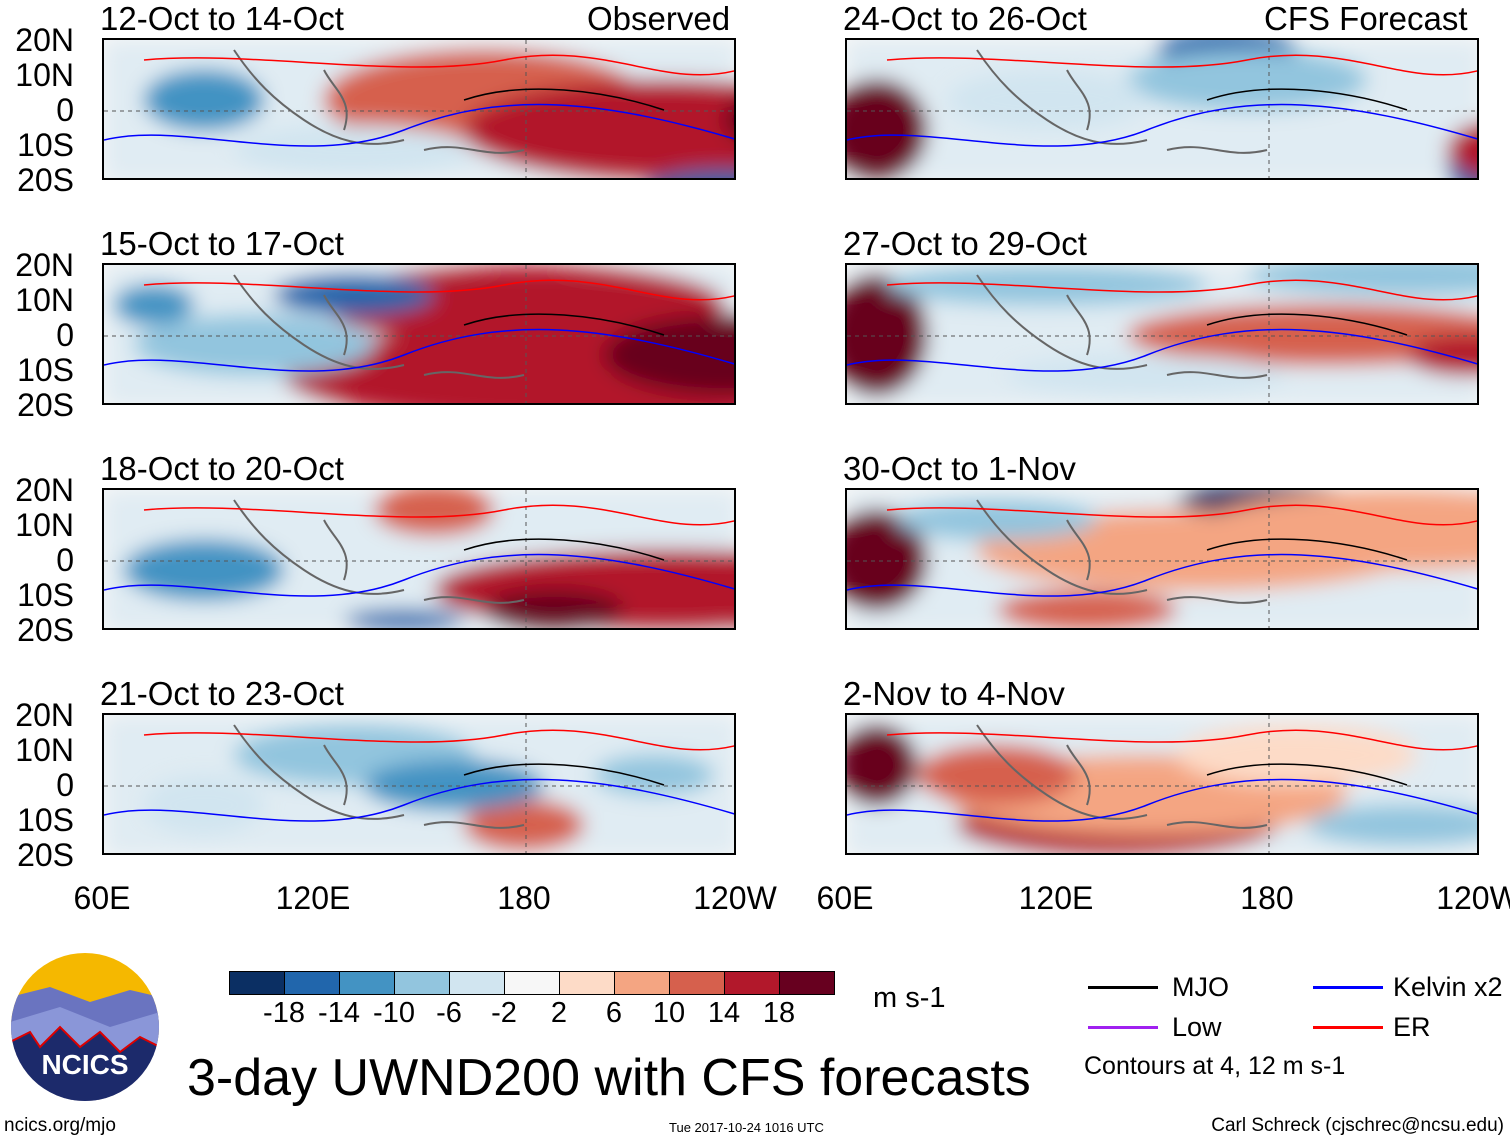  I want to click on colorbar-units: m s-1, so click(909, 998).